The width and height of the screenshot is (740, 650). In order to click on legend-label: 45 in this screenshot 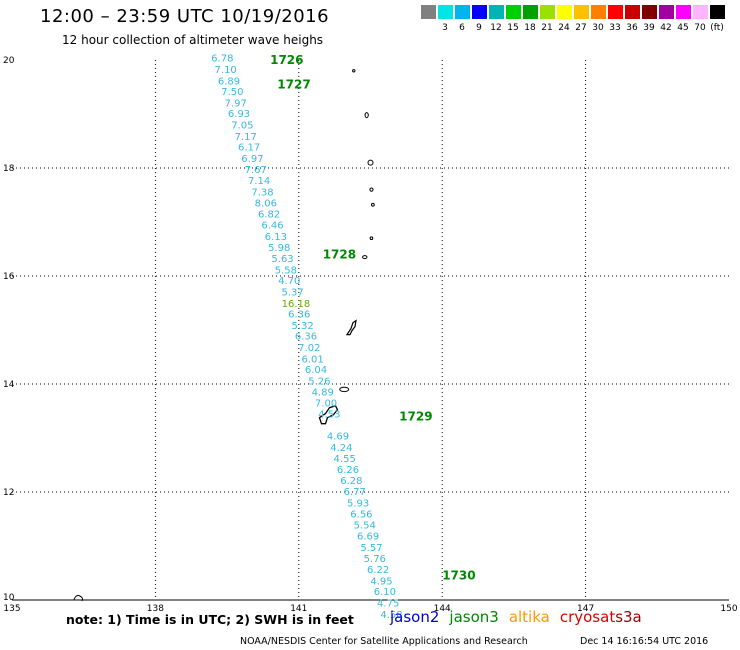, I will do `click(683, 28)`.